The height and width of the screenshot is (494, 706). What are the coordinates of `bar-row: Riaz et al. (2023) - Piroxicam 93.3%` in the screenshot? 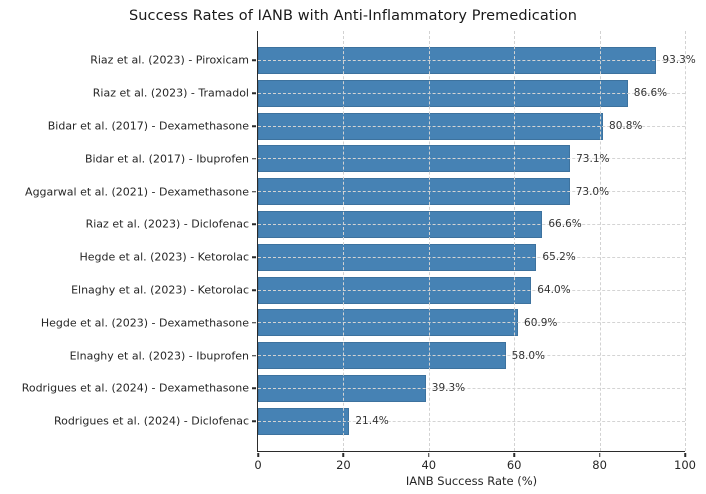 It's located at (393, 60).